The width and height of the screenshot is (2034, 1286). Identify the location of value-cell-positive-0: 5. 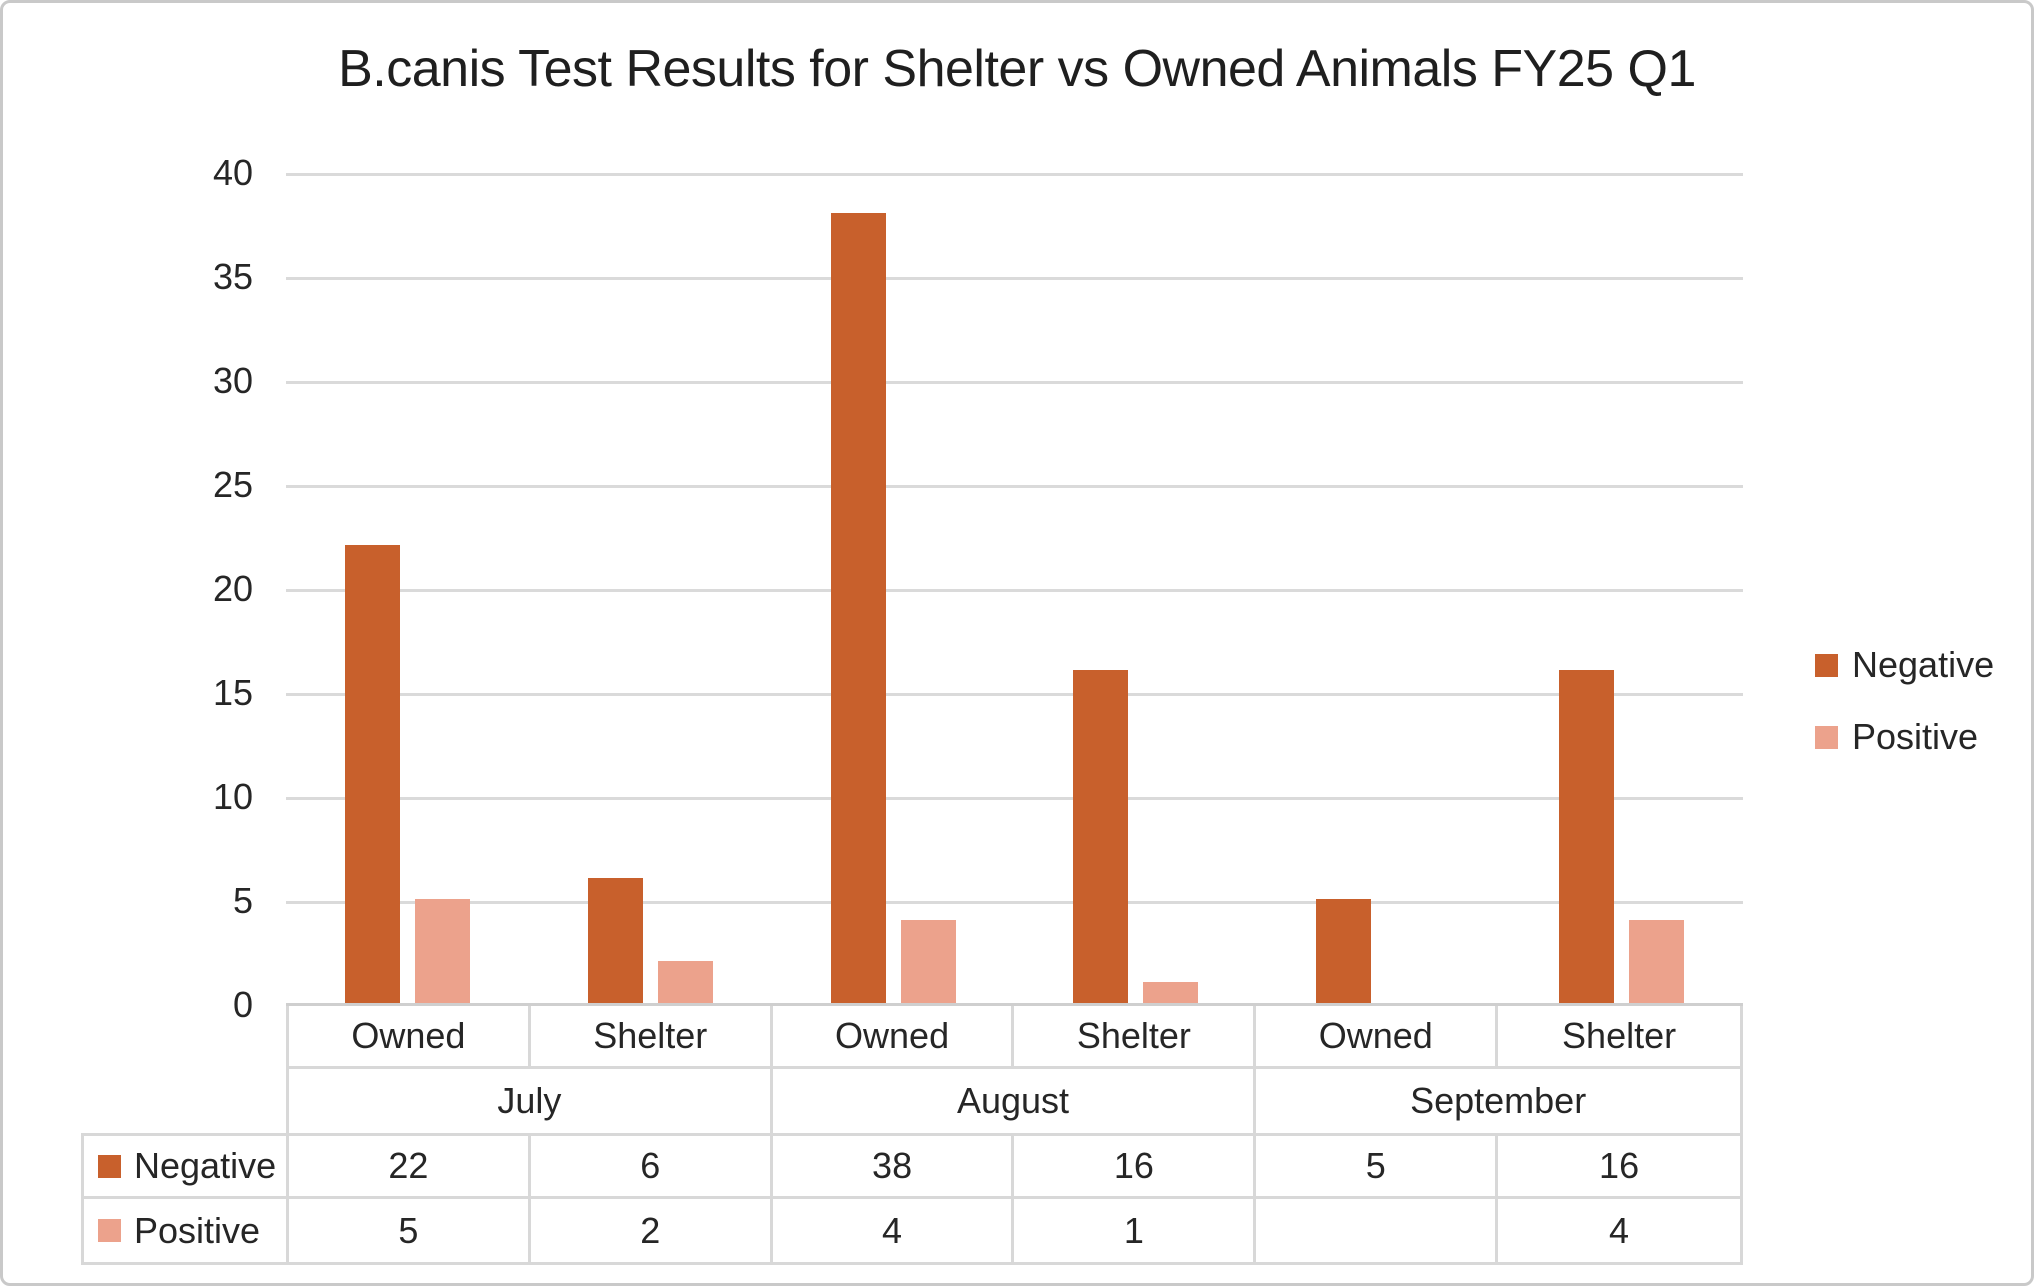
(410, 1230).